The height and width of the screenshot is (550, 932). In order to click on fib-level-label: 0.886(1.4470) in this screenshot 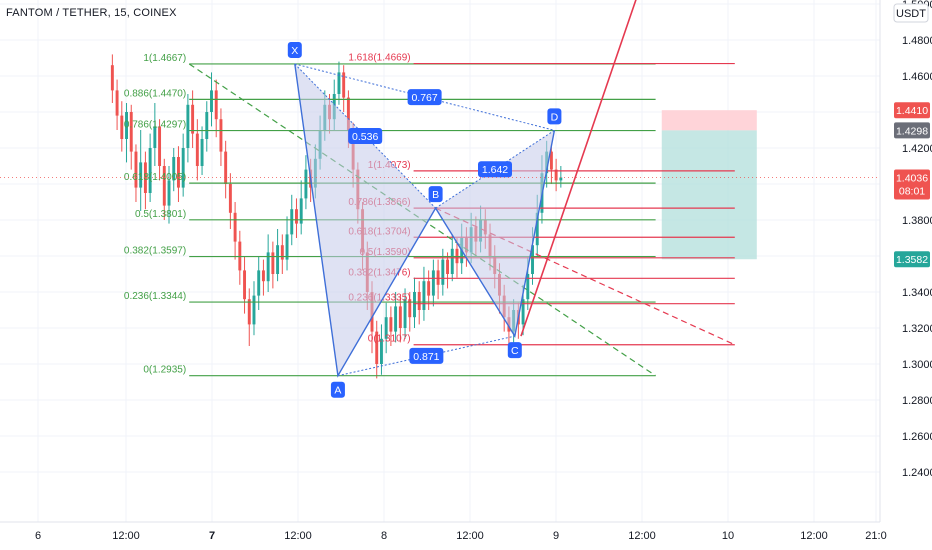, I will do `click(155, 93)`.